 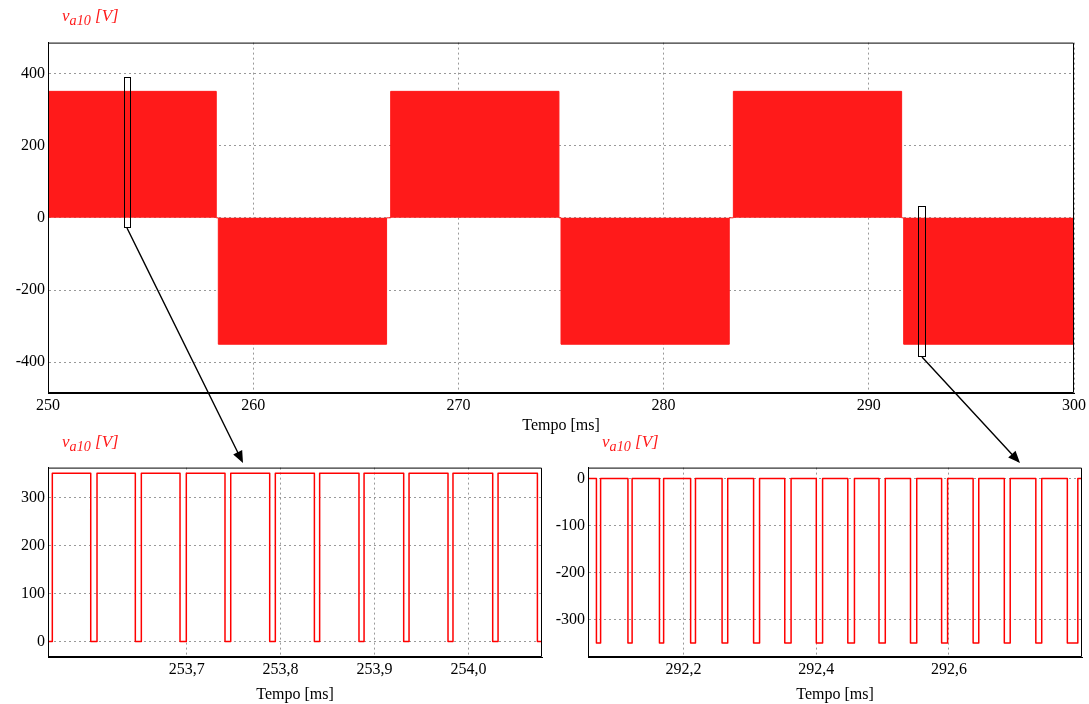 What do you see at coordinates (816, 668) in the screenshot?
I see `x-tick-label: 292,4` at bounding box center [816, 668].